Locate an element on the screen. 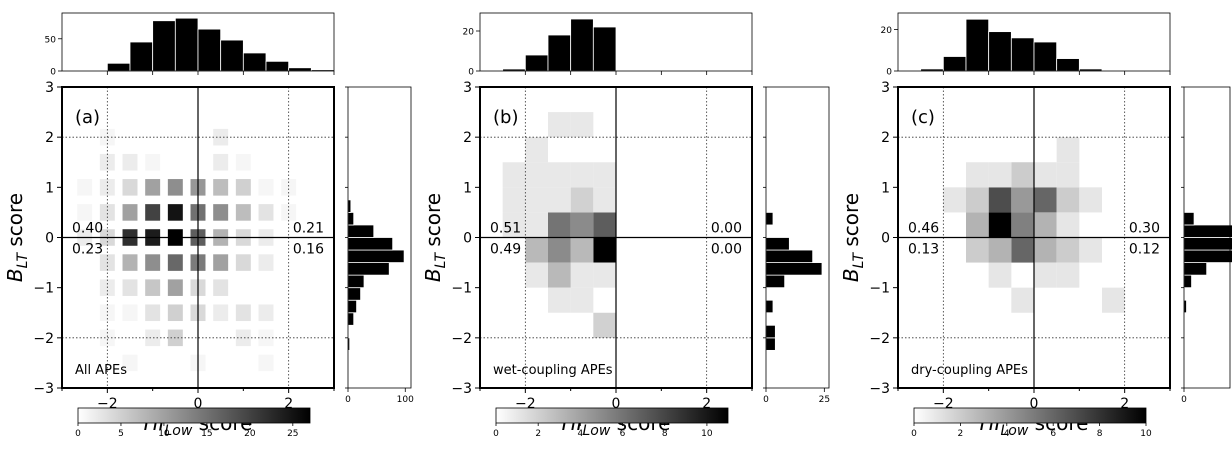 This screenshot has height=468, width=1232. right-histogram: 0 25 is located at coordinates (796, 245).